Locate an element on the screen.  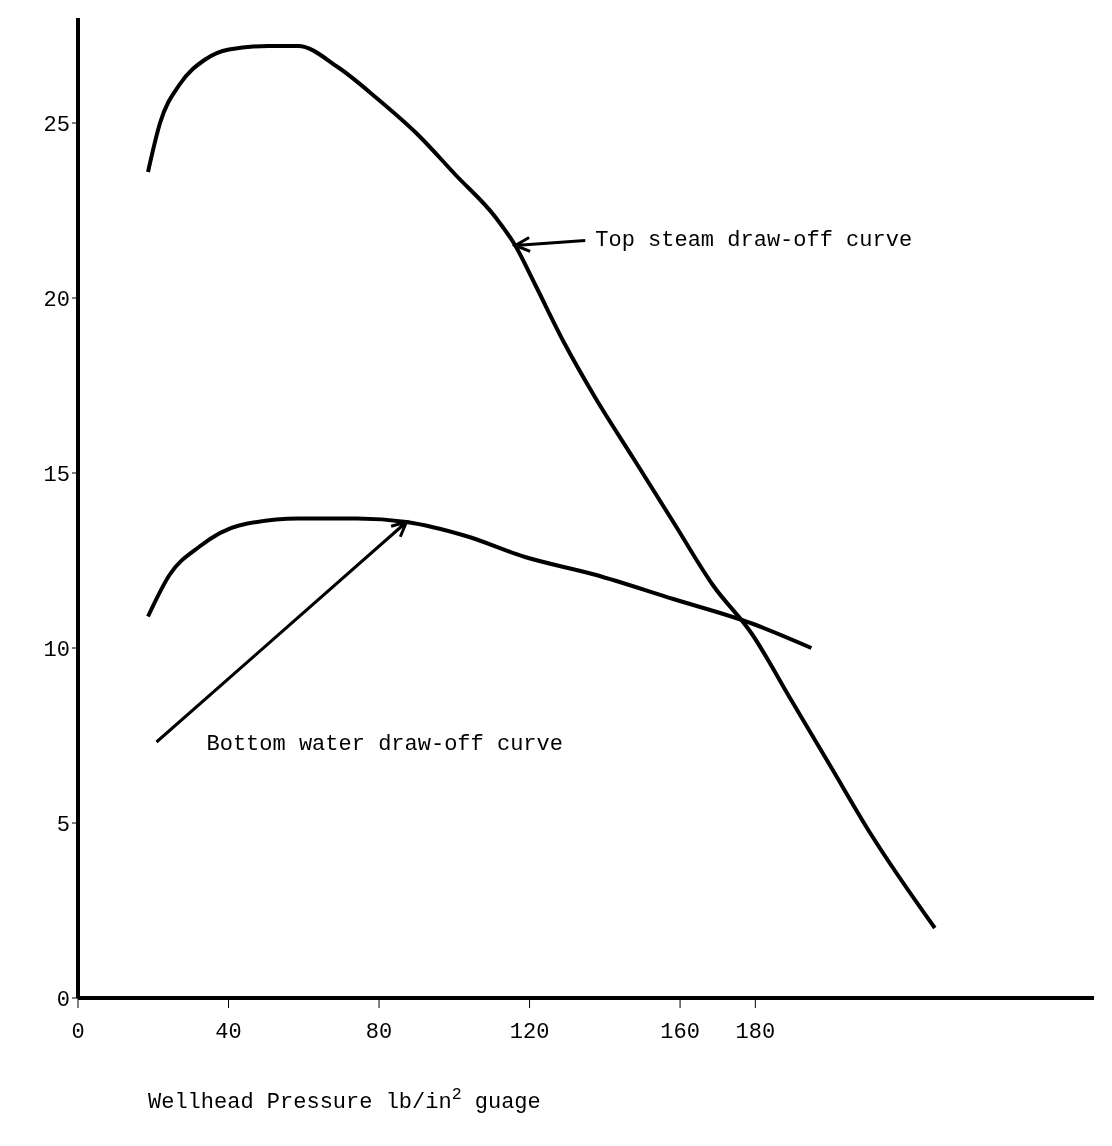
annotation: Bottom water draw-off curve is located at coordinates (384, 744).